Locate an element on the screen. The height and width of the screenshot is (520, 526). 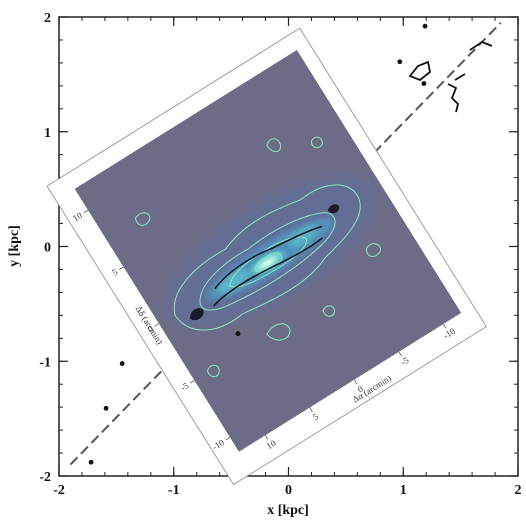
y-tick-label: 2 is located at coordinates (47, 18).